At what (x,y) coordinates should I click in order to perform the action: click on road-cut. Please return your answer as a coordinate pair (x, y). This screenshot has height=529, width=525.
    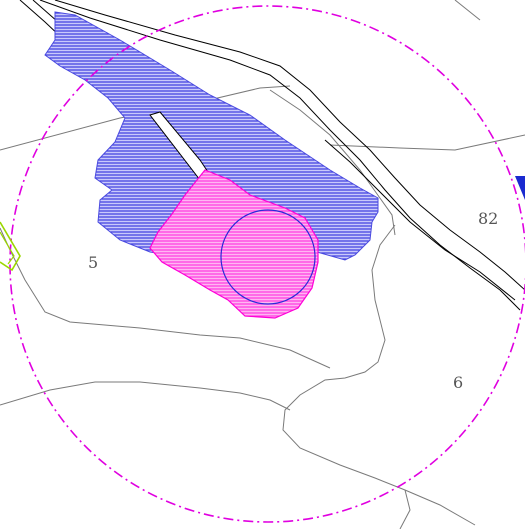
    Looking at the image, I should click on (180, 146).